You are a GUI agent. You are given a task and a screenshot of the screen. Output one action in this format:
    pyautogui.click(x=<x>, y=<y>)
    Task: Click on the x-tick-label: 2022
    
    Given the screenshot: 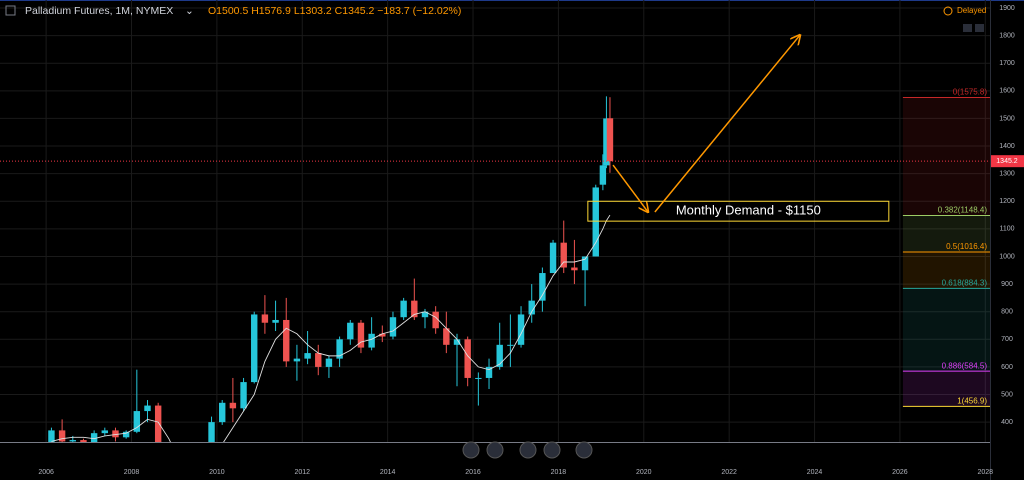 What is the action you would take?
    pyautogui.click(x=729, y=472)
    